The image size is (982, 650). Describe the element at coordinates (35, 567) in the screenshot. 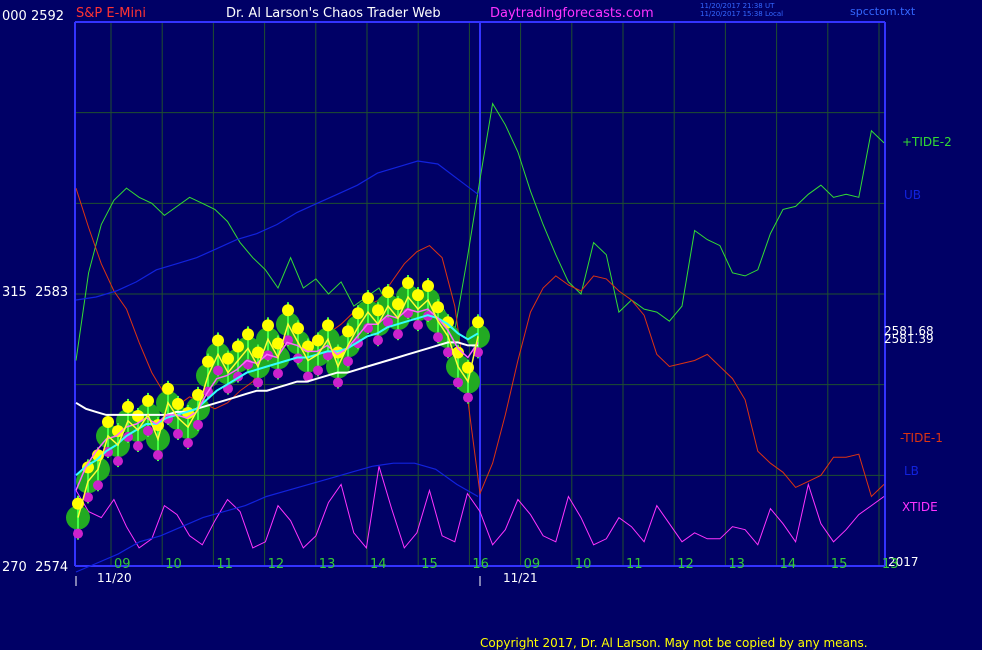

I see `y-label-bottom: 270 2574` at that location.